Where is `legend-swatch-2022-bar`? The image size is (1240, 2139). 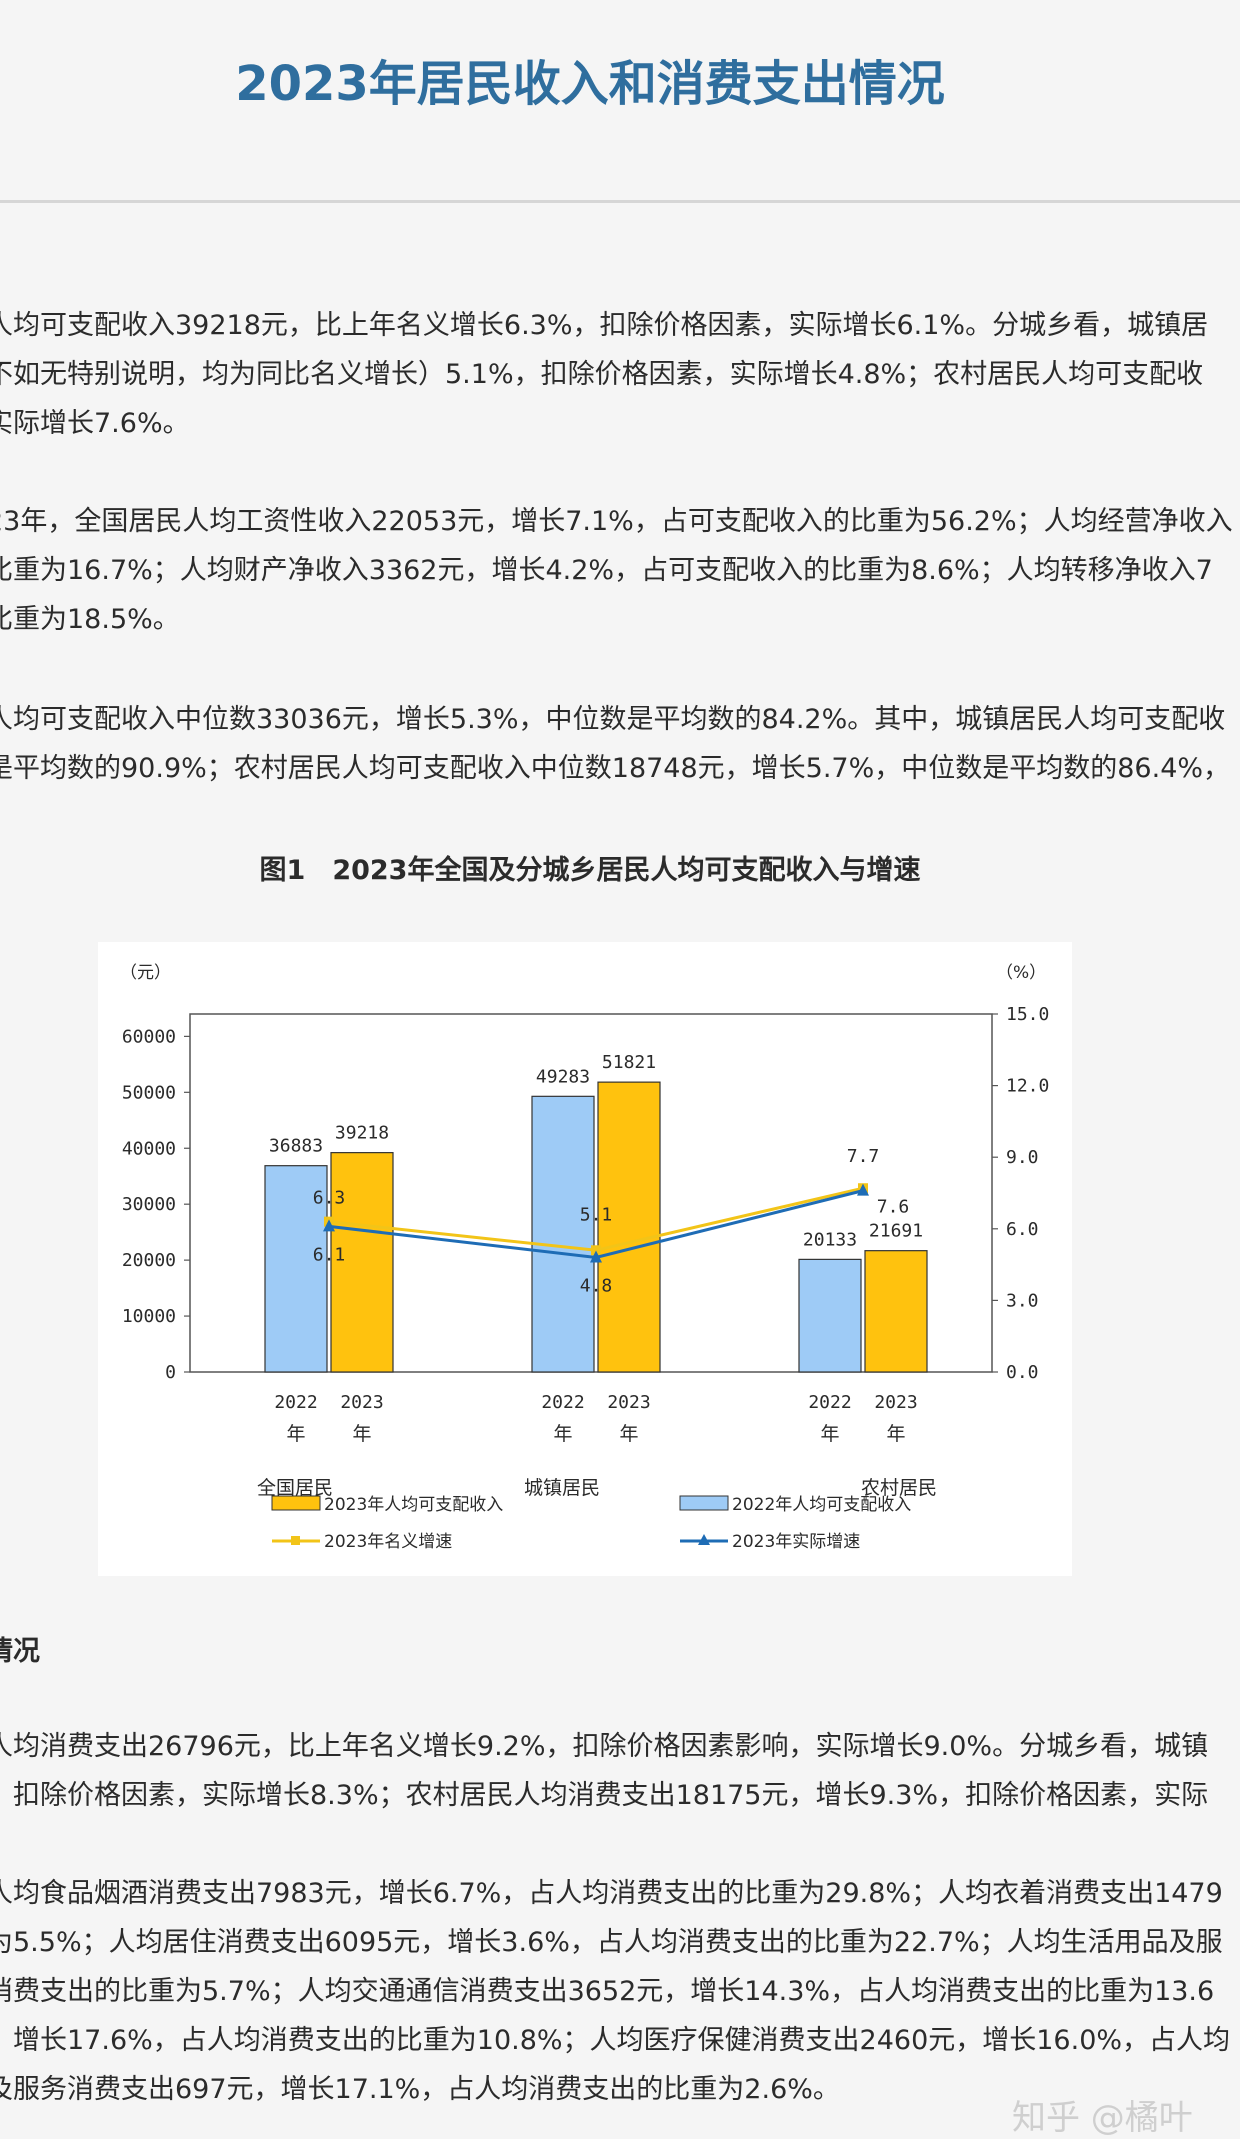
legend-swatch-2022-bar is located at coordinates (704, 1503).